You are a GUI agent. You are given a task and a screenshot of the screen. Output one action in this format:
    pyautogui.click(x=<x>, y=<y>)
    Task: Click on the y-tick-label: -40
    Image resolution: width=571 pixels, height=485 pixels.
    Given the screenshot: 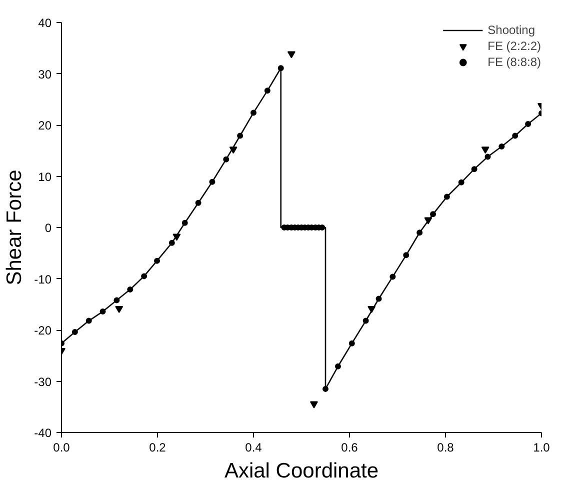 What is the action you would take?
    pyautogui.click(x=43, y=433)
    